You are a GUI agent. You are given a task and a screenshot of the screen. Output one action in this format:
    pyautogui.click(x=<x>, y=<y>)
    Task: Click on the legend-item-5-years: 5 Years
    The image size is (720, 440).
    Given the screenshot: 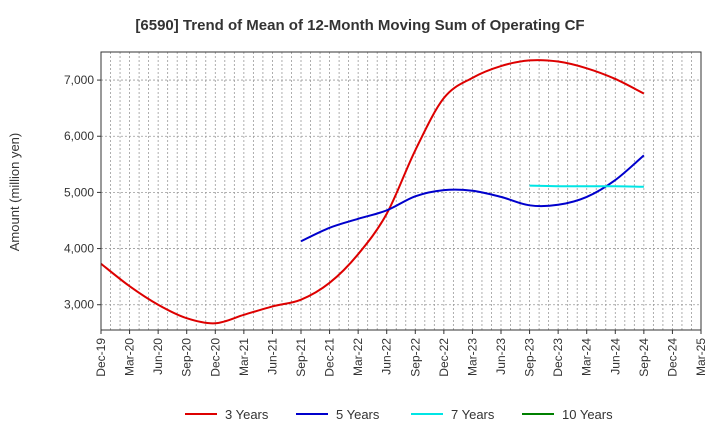 What is the action you would take?
    pyautogui.click(x=338, y=414)
    